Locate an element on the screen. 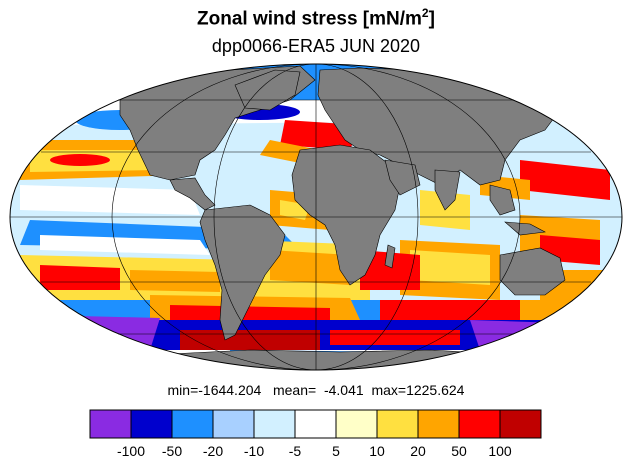 This screenshot has width=632, height=467. colorbar-label: -5 is located at coordinates (295, 451).